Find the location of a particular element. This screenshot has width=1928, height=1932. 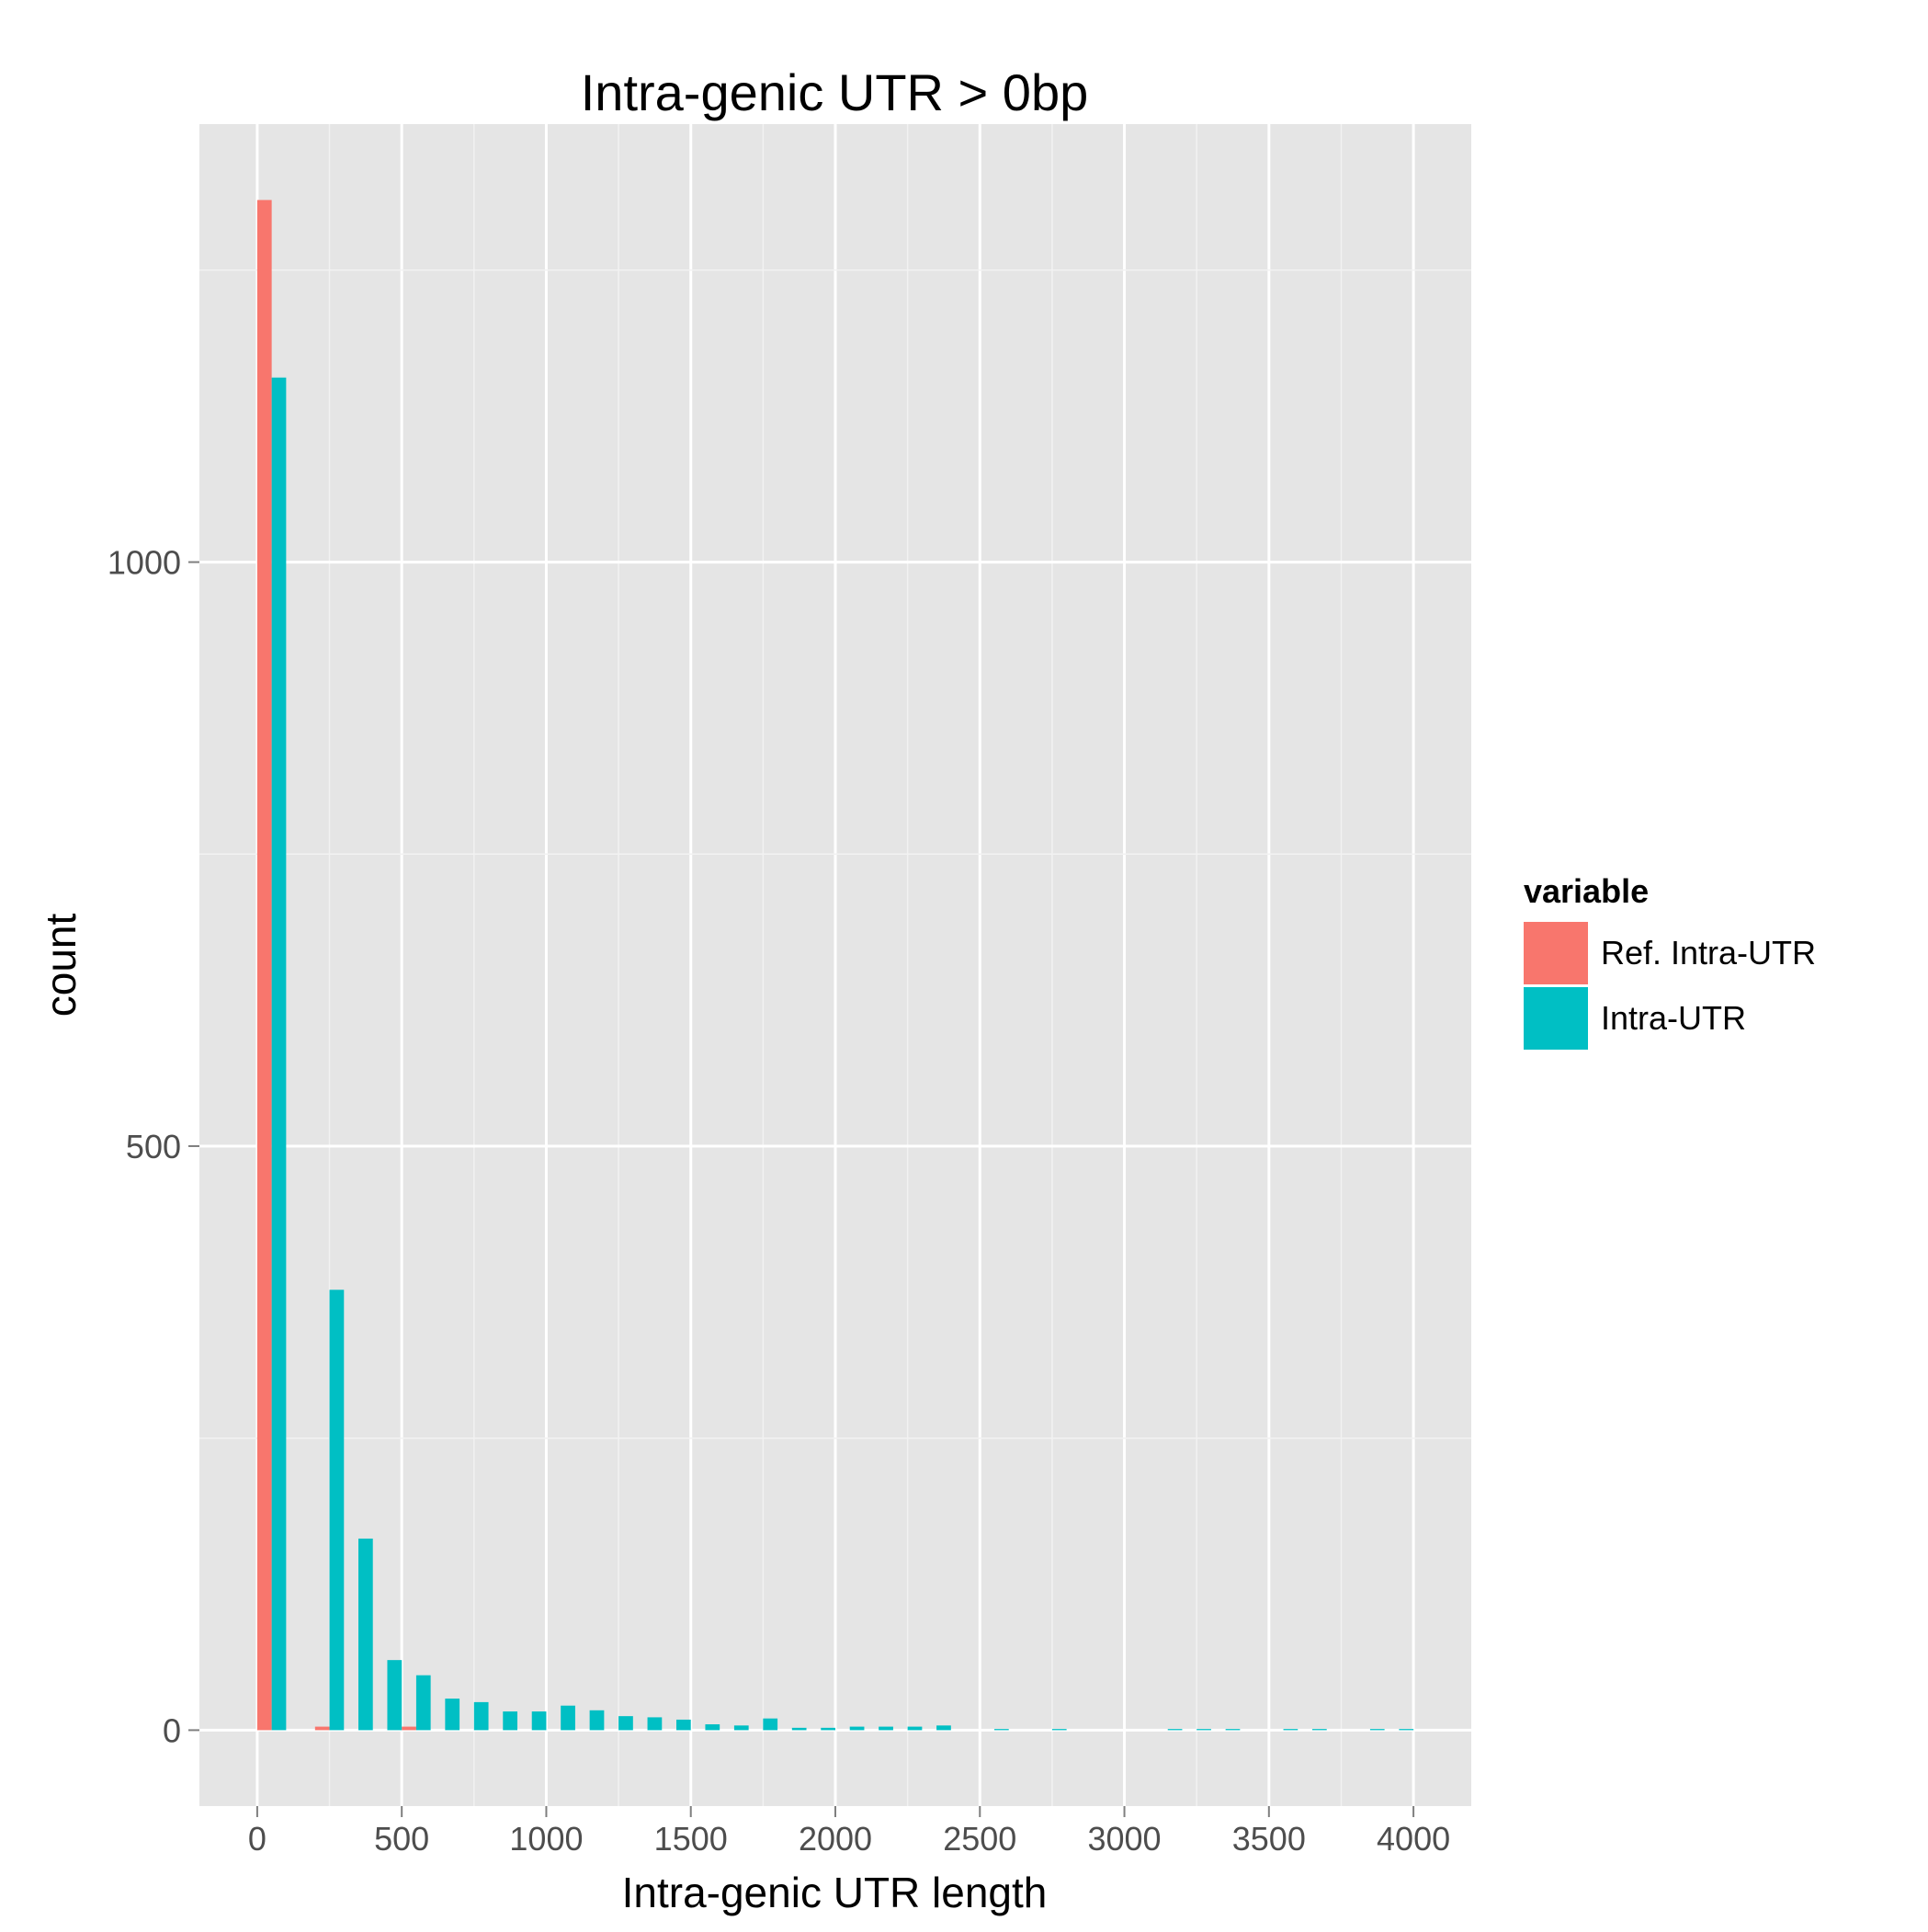

chart-title: Intra-genic UTR > 0bp is located at coordinates (834, 92).